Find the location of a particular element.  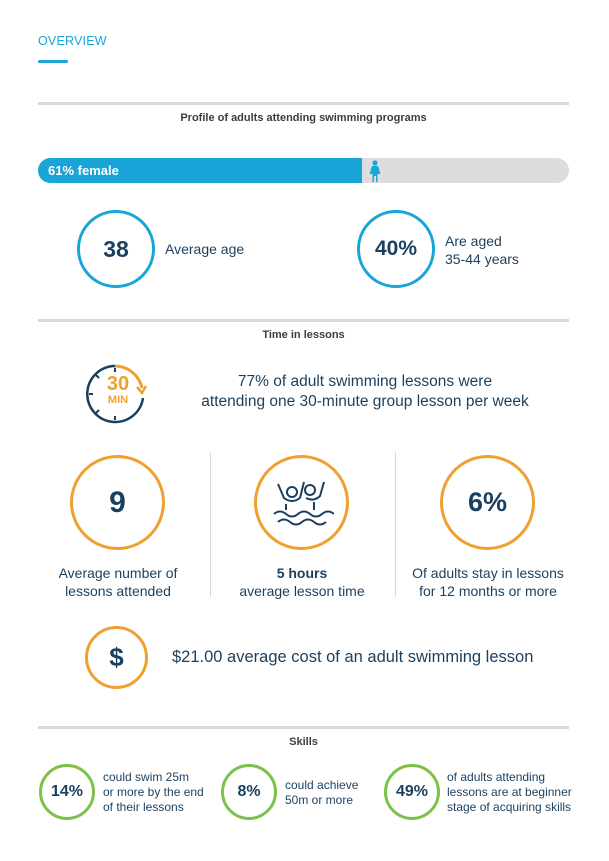

retention-value: 6% is located at coordinates (487, 502).